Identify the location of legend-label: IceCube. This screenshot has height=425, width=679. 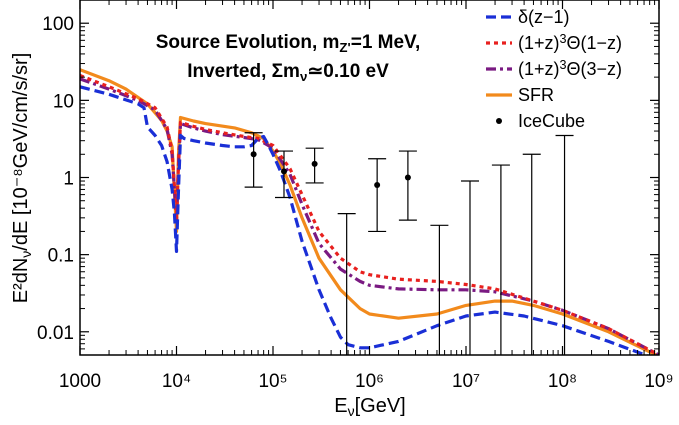
(551, 121).